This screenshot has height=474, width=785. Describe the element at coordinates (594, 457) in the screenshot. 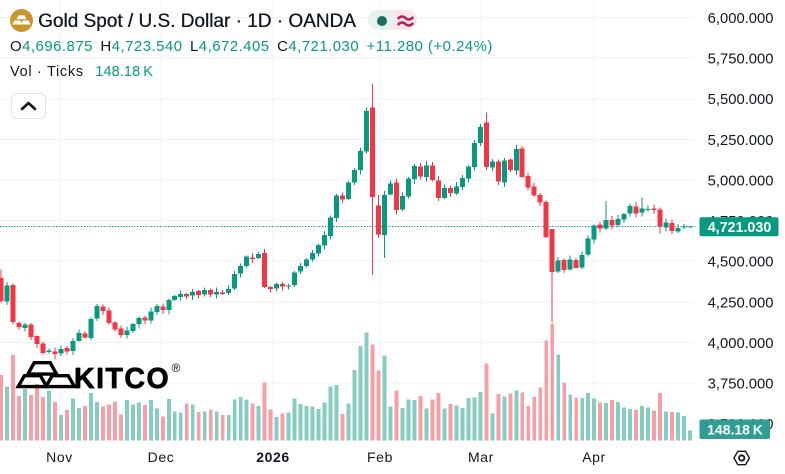

I see `svg-text: Apr` at that location.